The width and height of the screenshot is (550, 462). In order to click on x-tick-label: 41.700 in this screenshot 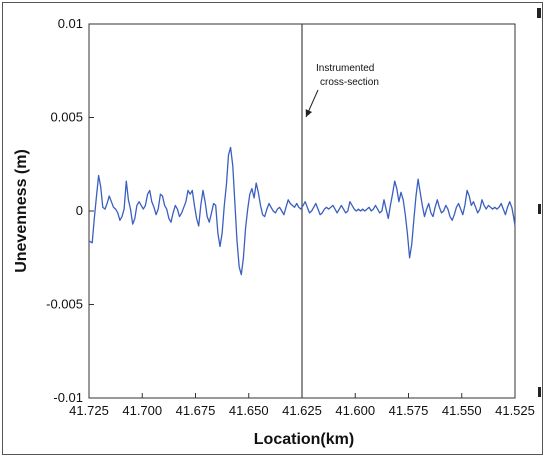, I will do `click(142, 410)`.